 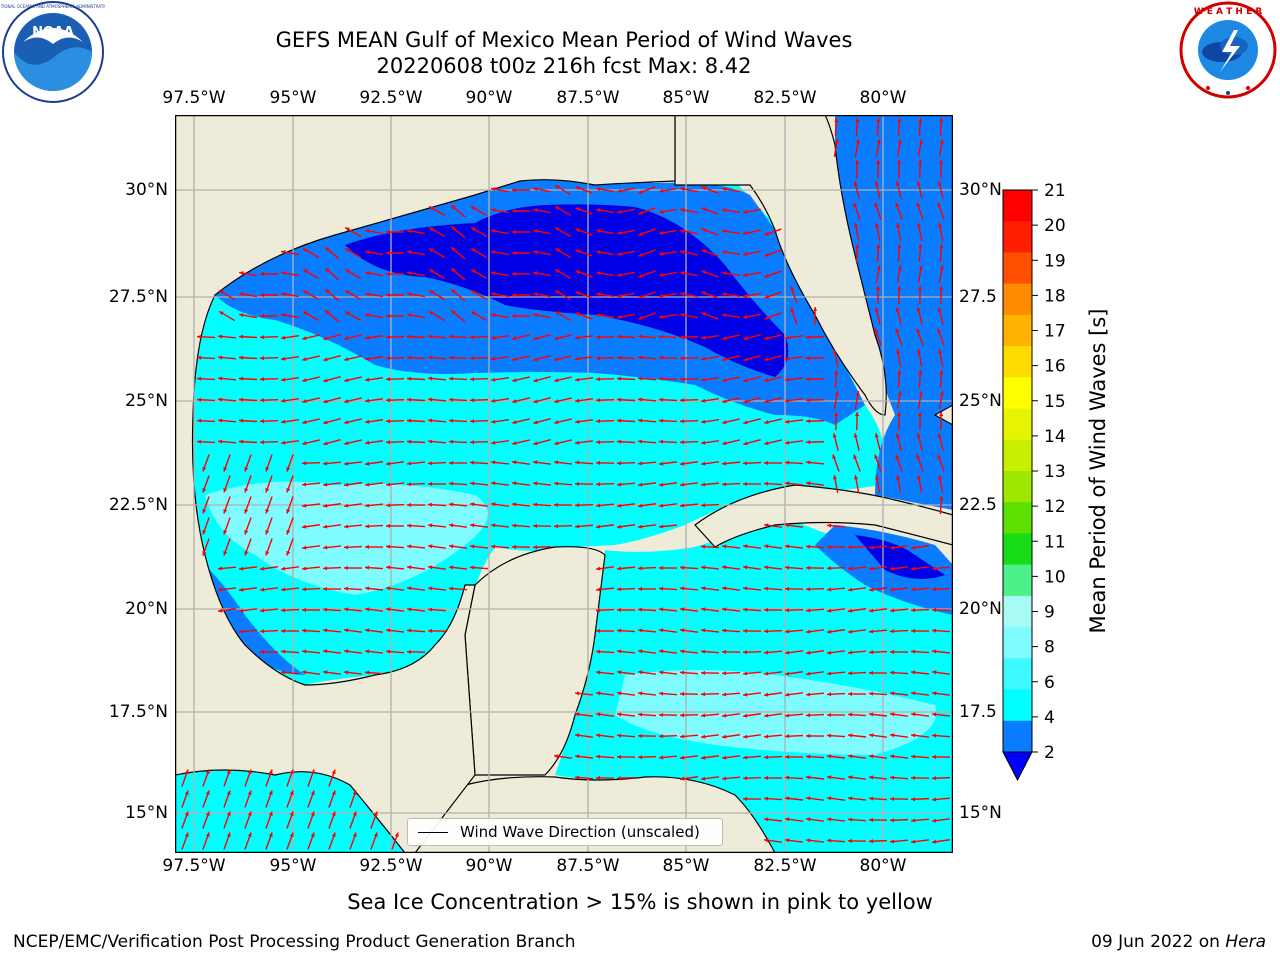 What do you see at coordinates (978, 712) in the screenshot?
I see `lat-tick-right: 17.5` at bounding box center [978, 712].